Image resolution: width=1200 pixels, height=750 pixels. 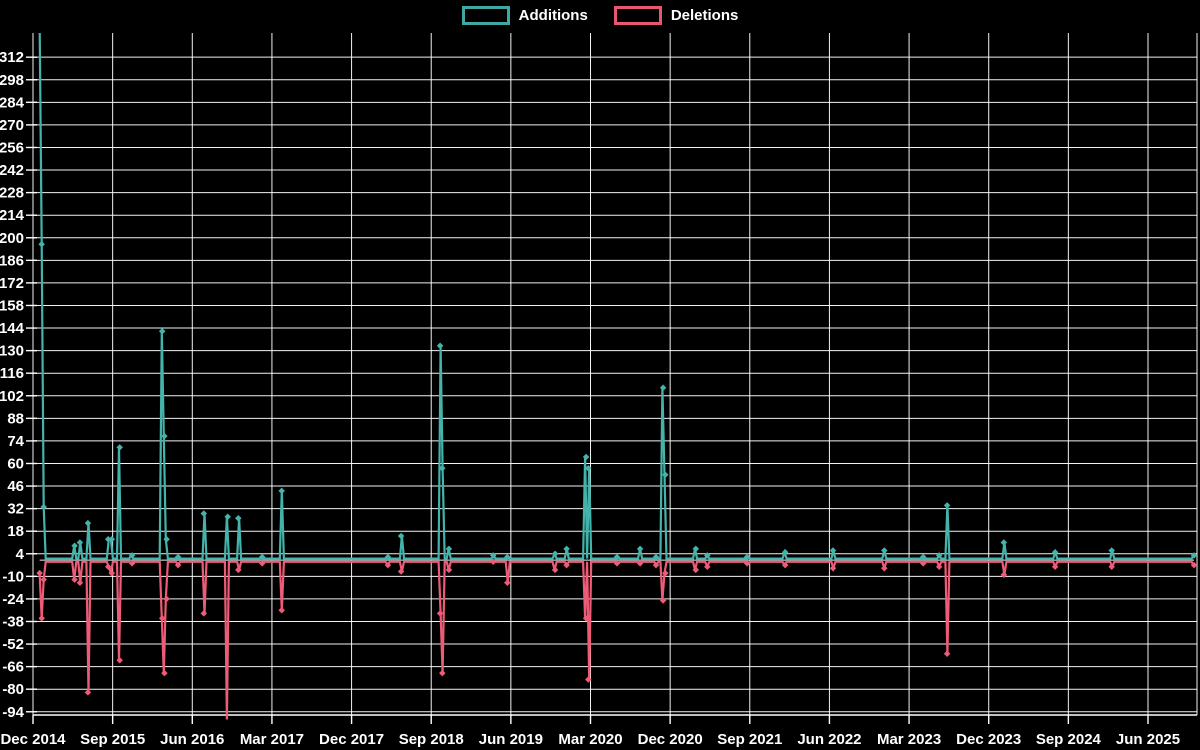 What do you see at coordinates (12, 215) in the screenshot?
I see `y-axis-tick-label: 214` at bounding box center [12, 215].